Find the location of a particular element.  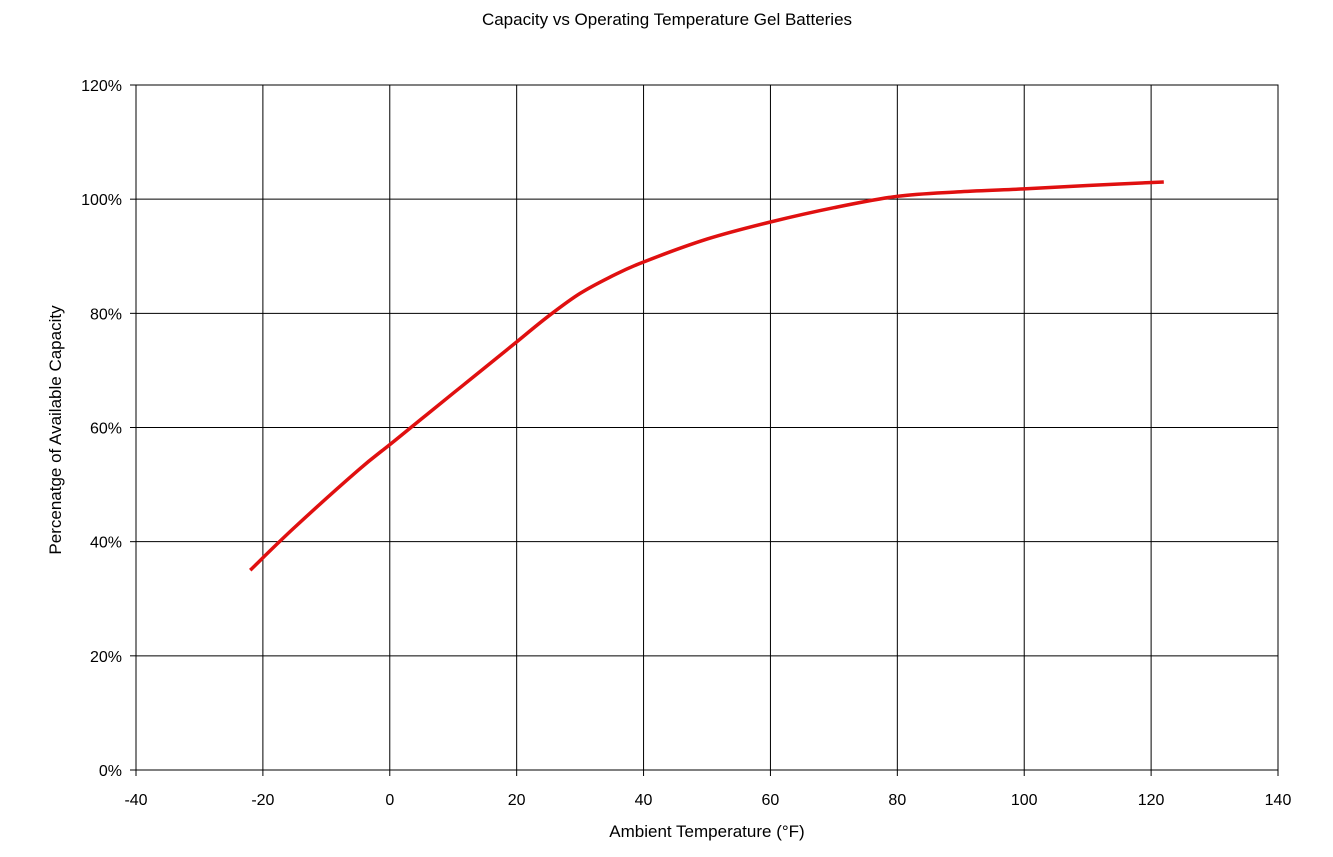

x-tick-label: 20 is located at coordinates (517, 800).